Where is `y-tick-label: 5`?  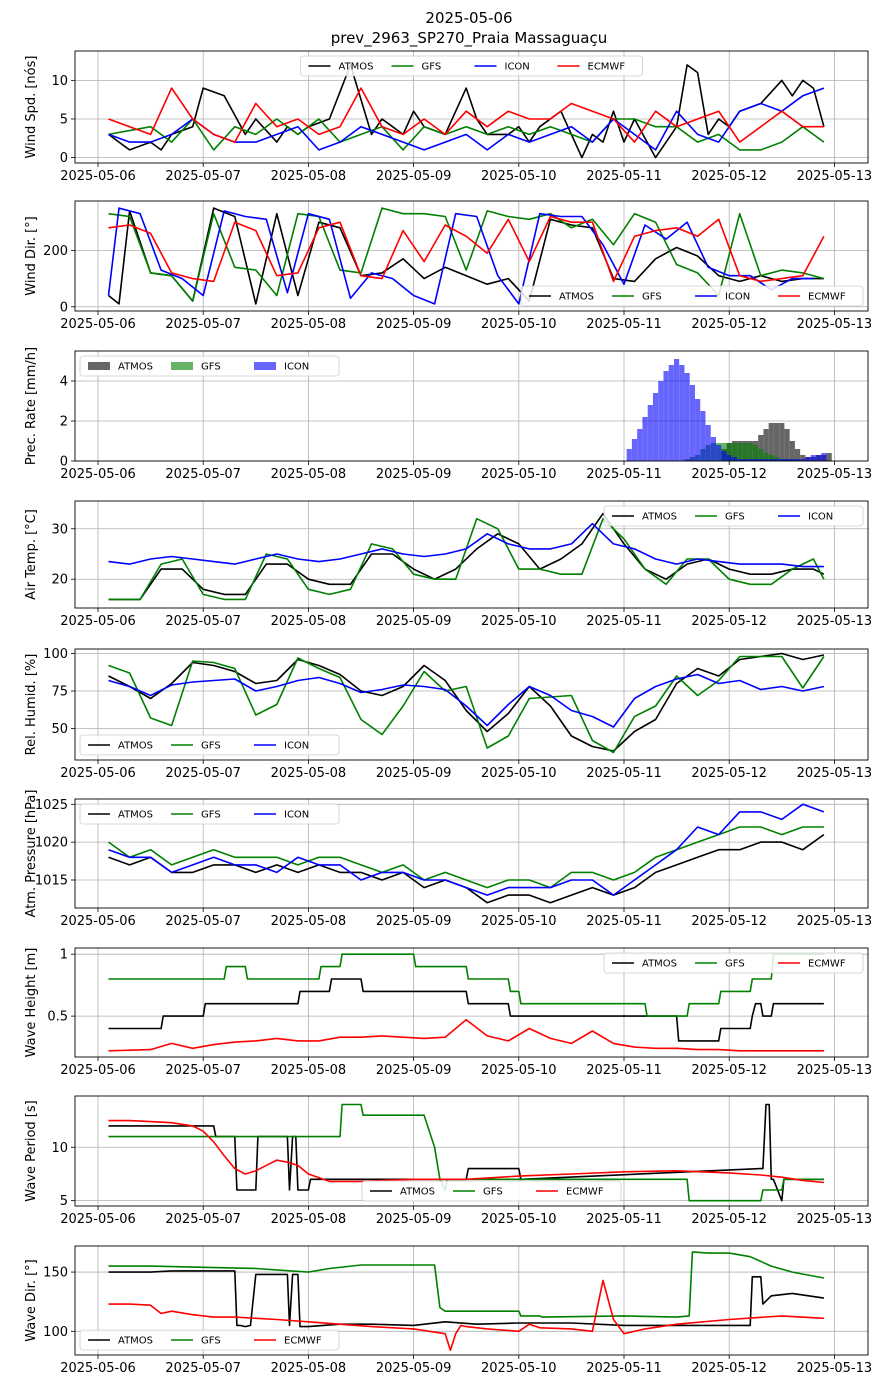 y-tick-label: 5 is located at coordinates (64, 119).